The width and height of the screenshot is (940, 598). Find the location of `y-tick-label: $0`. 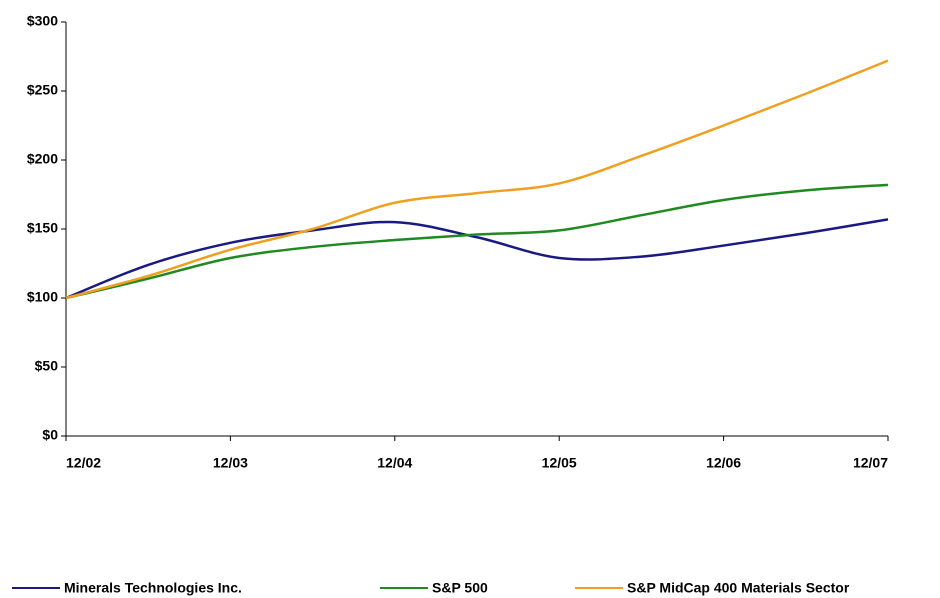

y-tick-label: $0 is located at coordinates (50, 435).